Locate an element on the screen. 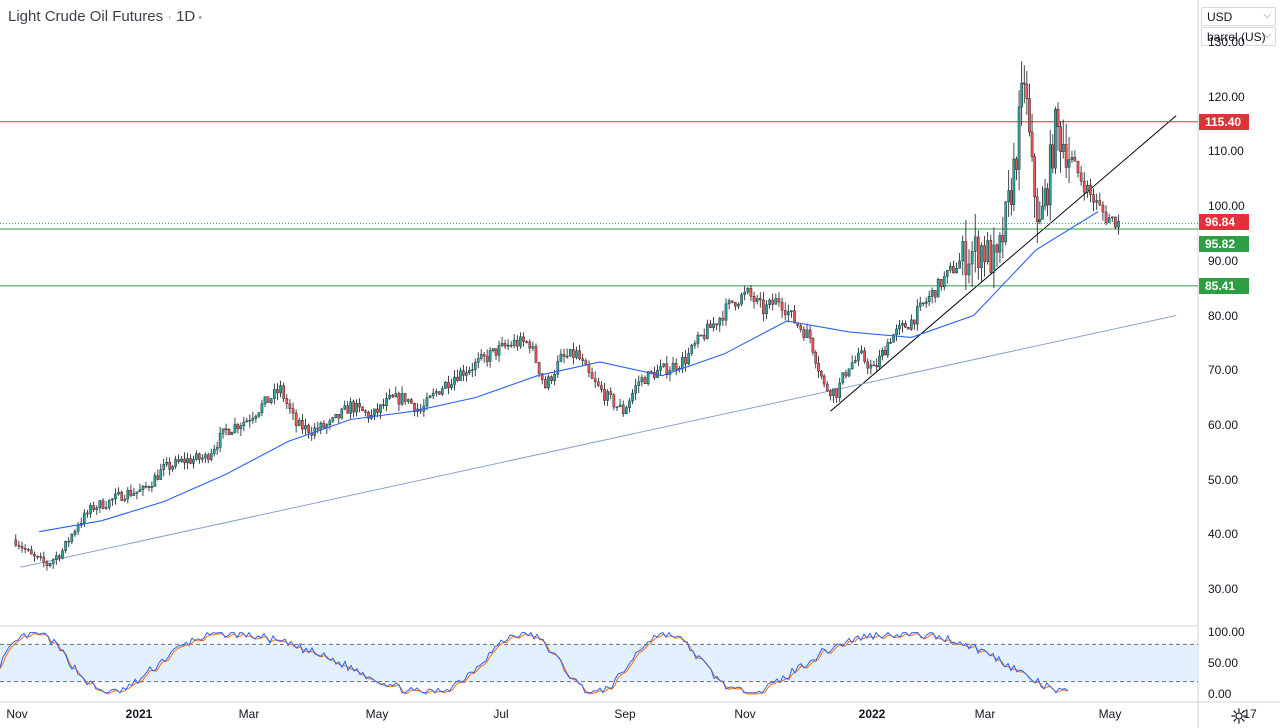  unit-select: barrel (US) ⌵ is located at coordinates (1238, 36).